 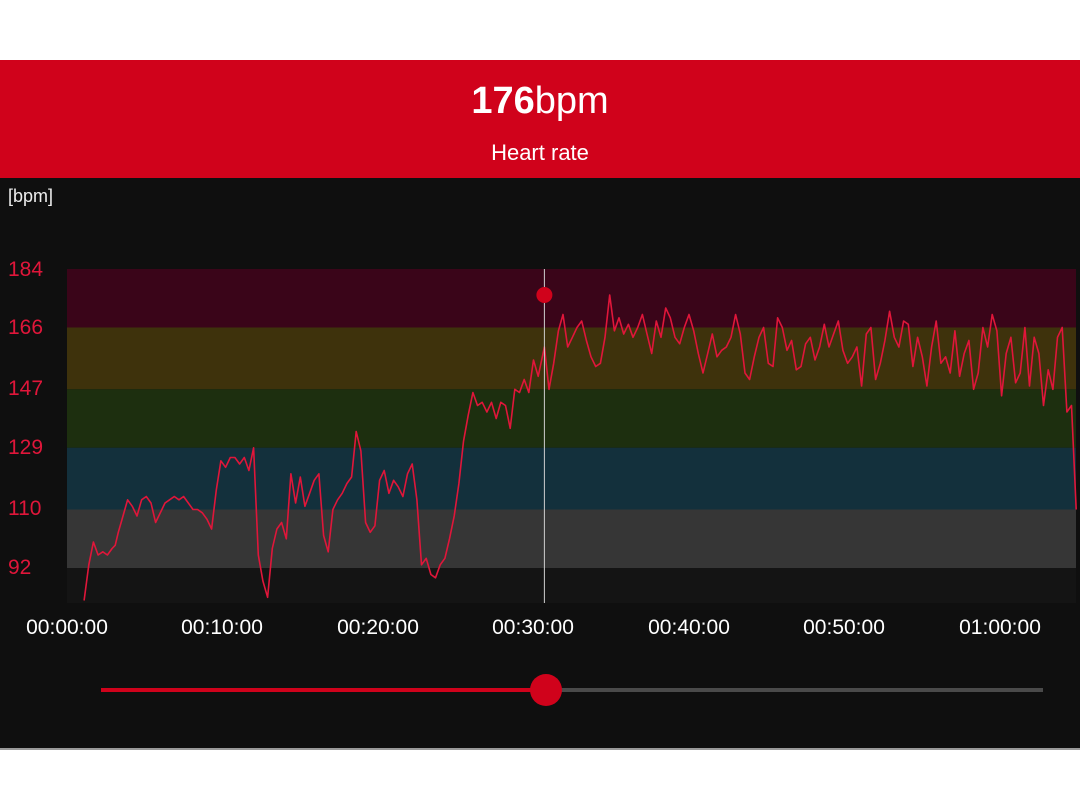 What do you see at coordinates (20, 567) in the screenshot?
I see `y-tick-label: 92` at bounding box center [20, 567].